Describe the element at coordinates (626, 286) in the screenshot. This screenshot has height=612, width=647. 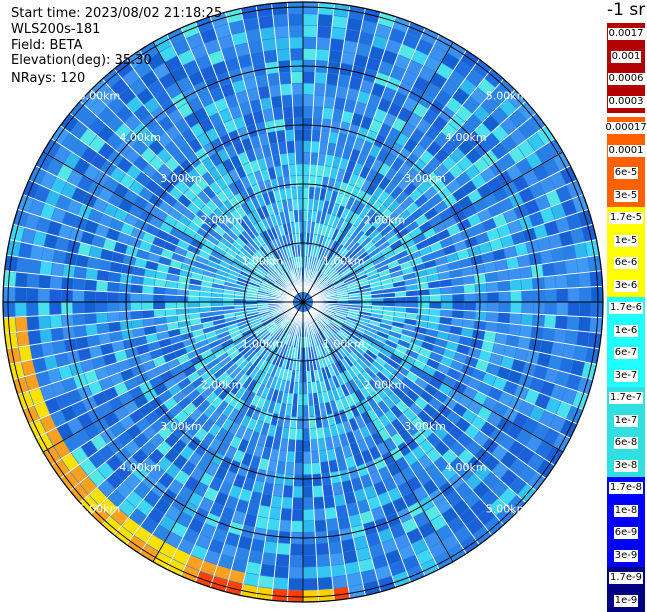
I see `colorbar-tick-label: 3e-6` at that location.